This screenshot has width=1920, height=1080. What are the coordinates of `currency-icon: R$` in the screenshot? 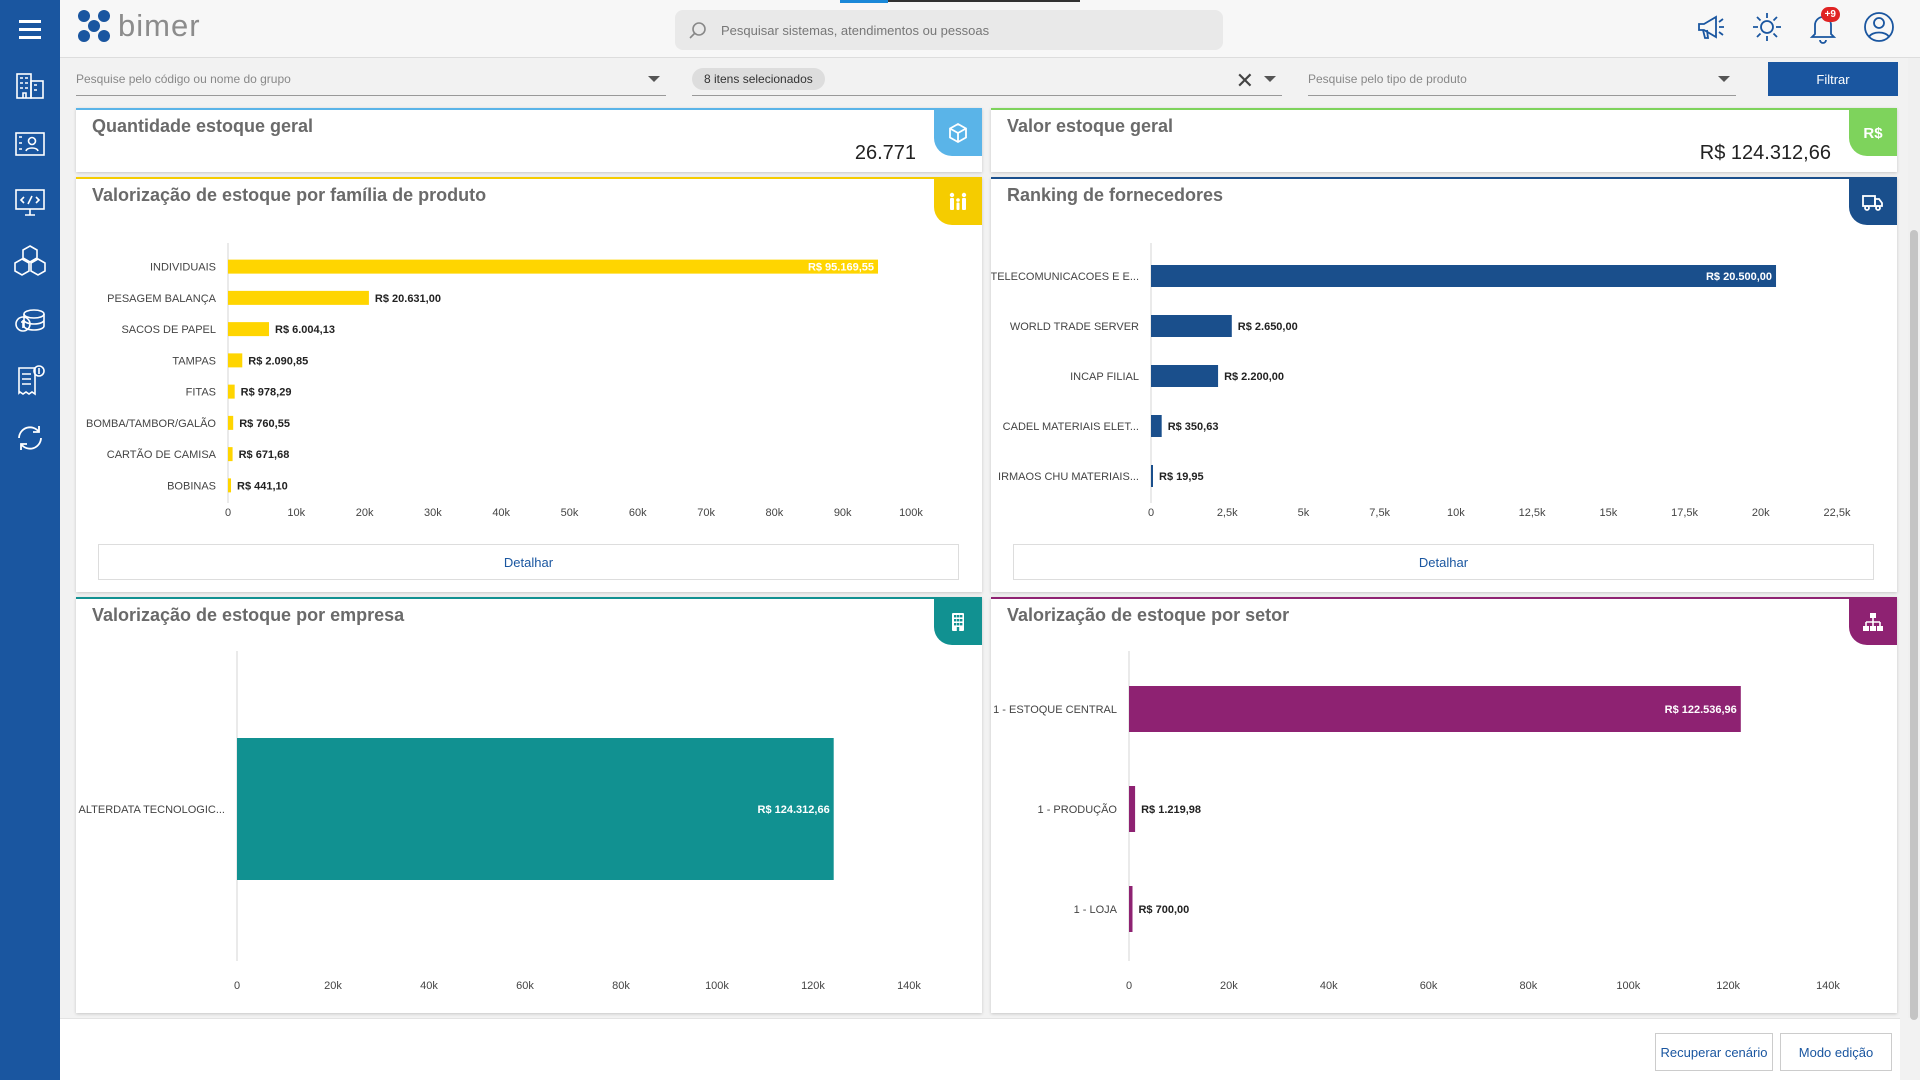 It's located at (1873, 133).